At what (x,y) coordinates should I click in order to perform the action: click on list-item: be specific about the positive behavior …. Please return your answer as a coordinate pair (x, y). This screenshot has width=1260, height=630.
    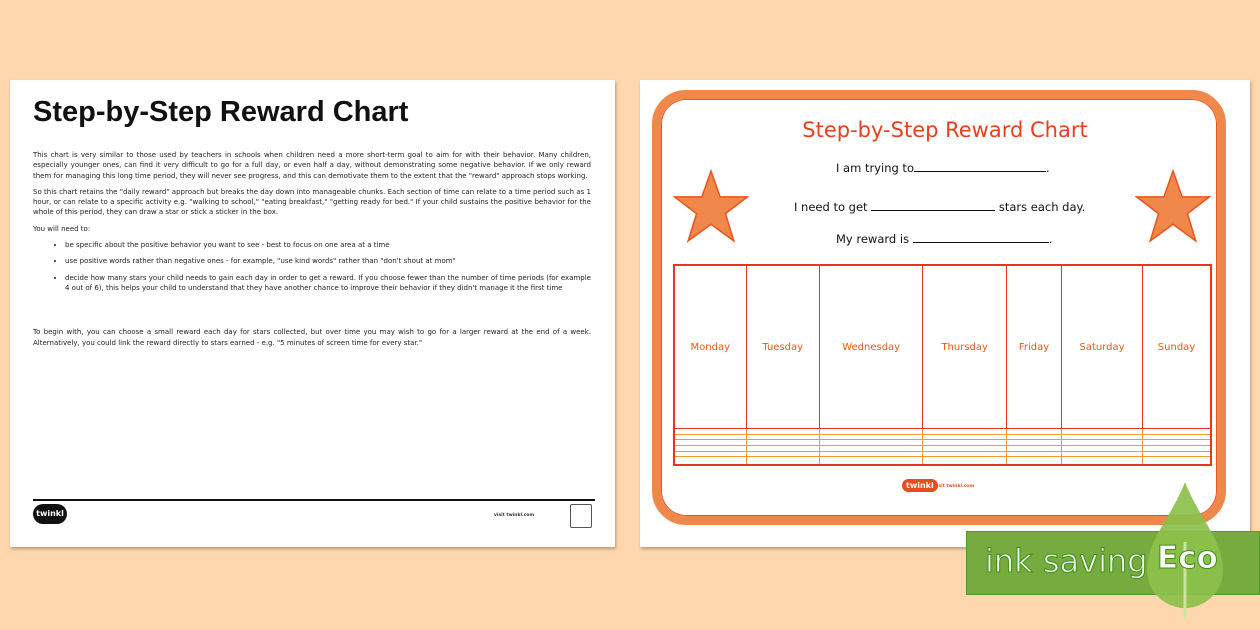
    Looking at the image, I should click on (328, 245).